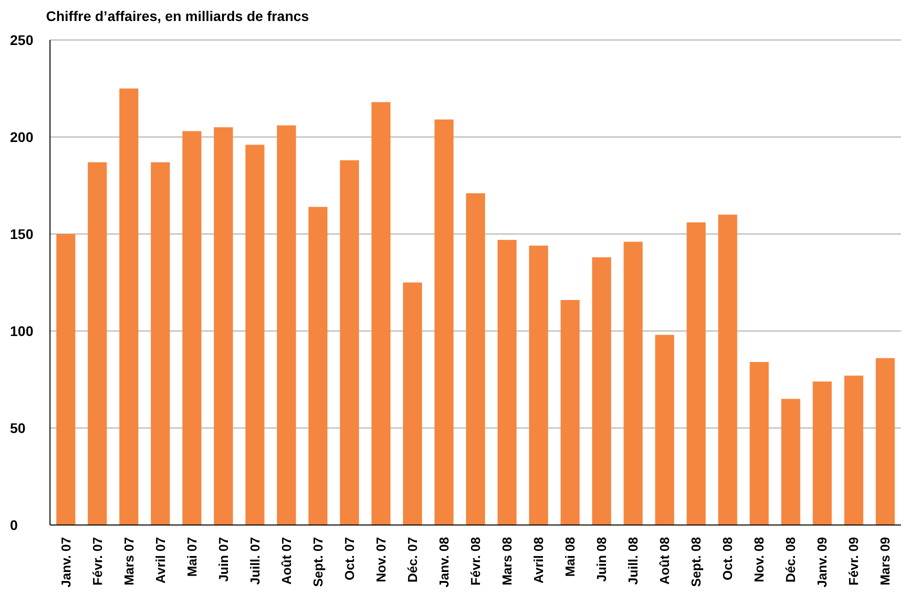 This screenshot has height=597, width=909. Describe the element at coordinates (538, 560) in the screenshot. I see `x-tick-label: Avril 08` at that location.